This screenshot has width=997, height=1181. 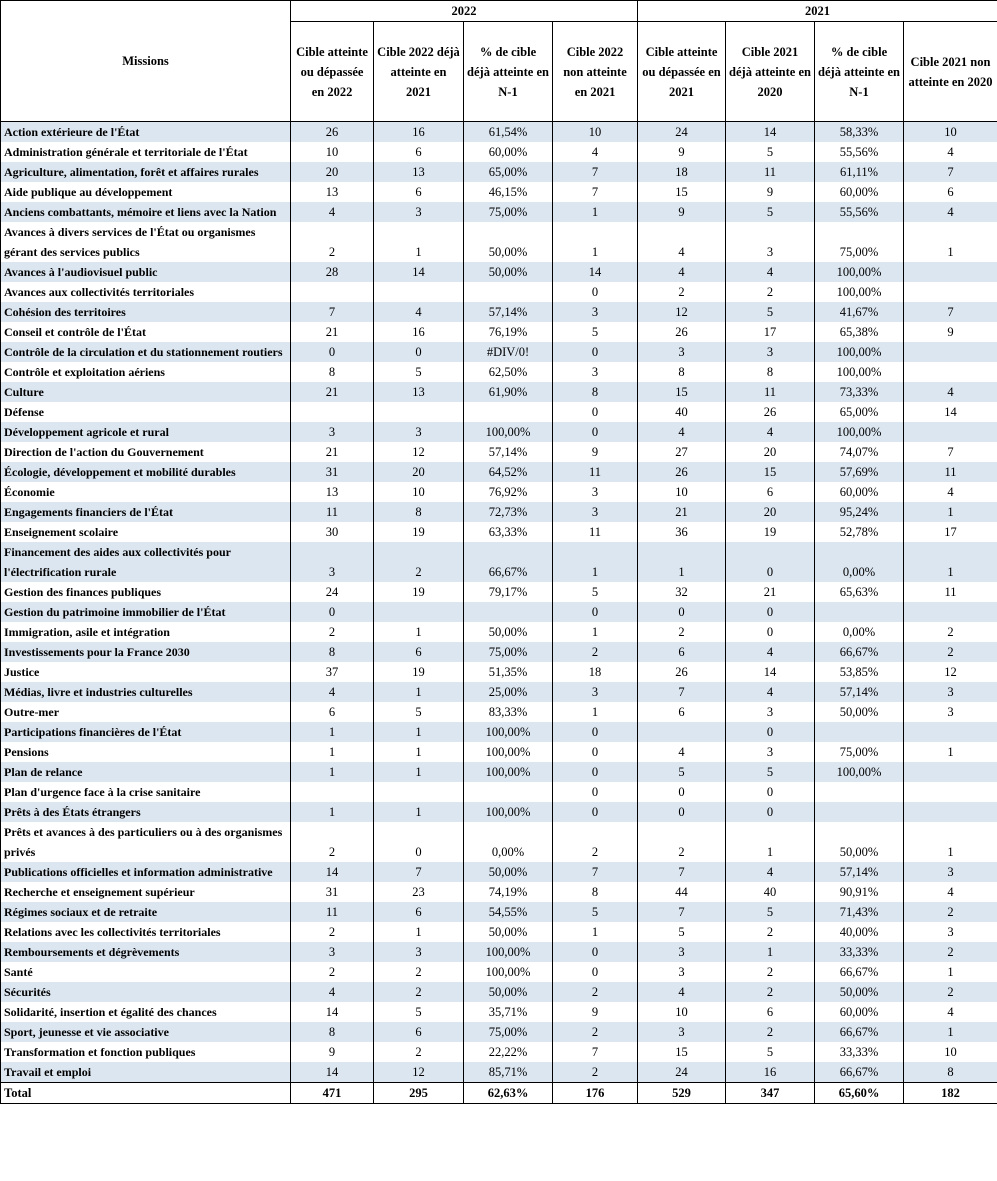 I want to click on table-row: Total 471 295 62,63% 176 529 347 65,60% 182, so click(x=498, y=1093).